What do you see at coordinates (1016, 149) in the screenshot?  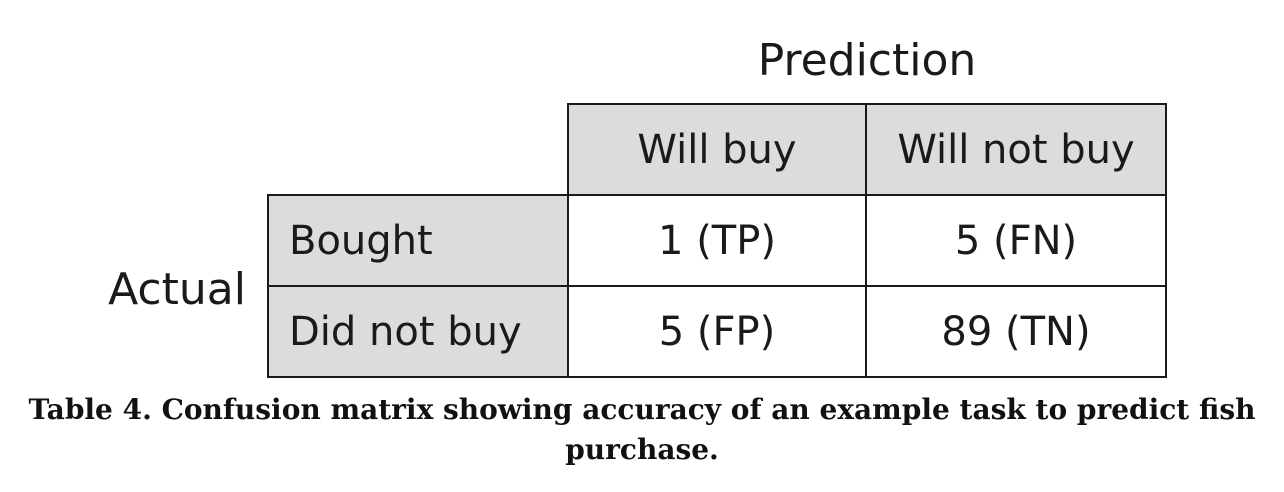 I see `column-header-will-not-buy: Will not buy` at bounding box center [1016, 149].